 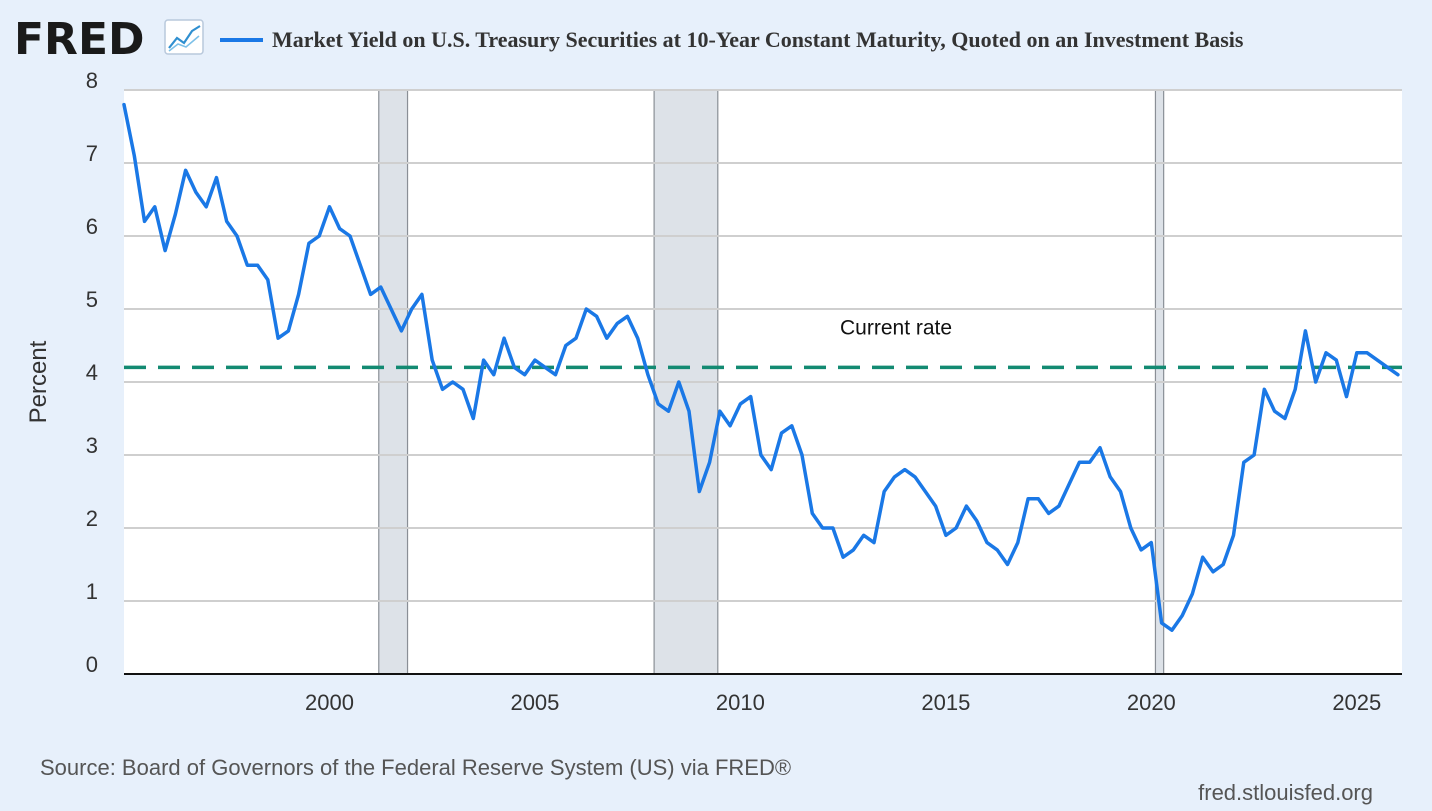 What do you see at coordinates (1356, 702) in the screenshot?
I see `x-tick-label: 2025` at bounding box center [1356, 702].